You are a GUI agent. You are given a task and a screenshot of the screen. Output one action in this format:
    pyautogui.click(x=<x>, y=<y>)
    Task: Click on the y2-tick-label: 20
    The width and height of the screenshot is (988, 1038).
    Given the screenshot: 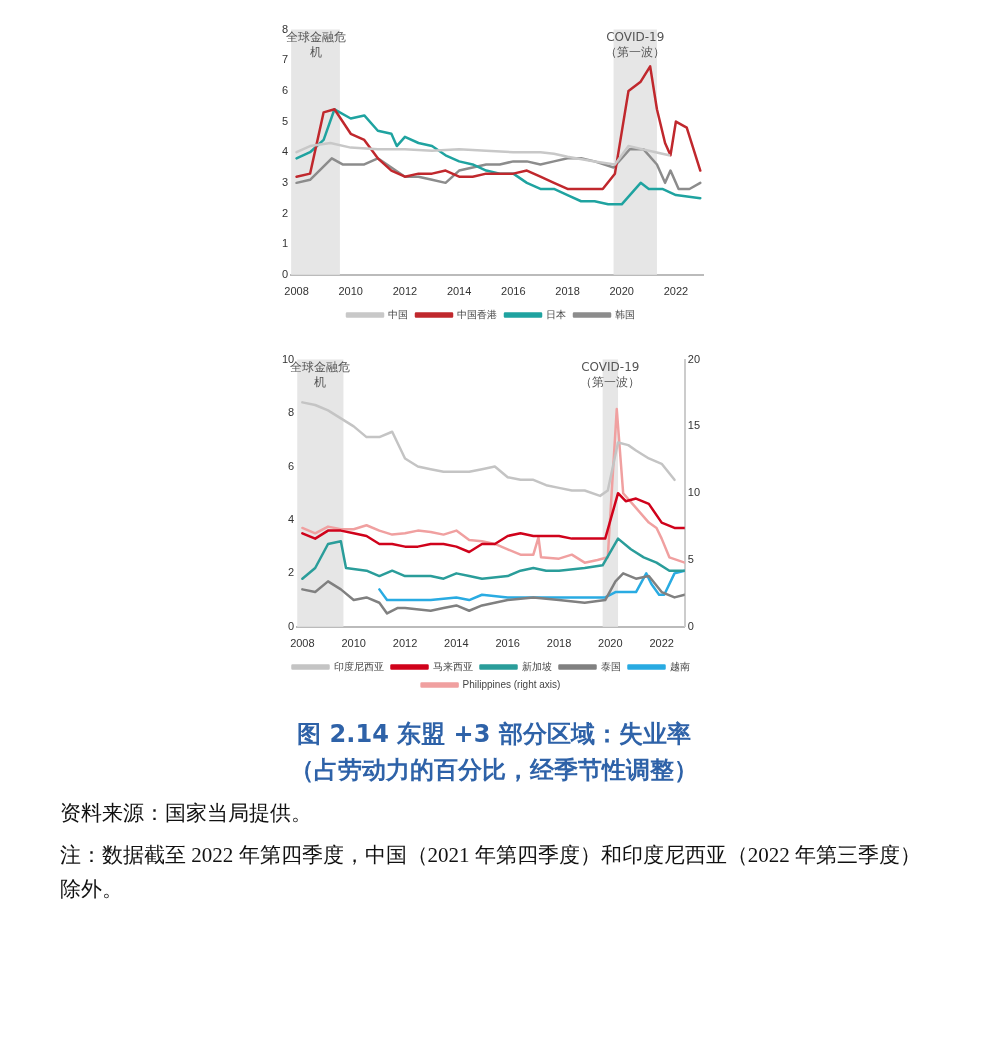 What is the action you would take?
    pyautogui.click(x=694, y=358)
    